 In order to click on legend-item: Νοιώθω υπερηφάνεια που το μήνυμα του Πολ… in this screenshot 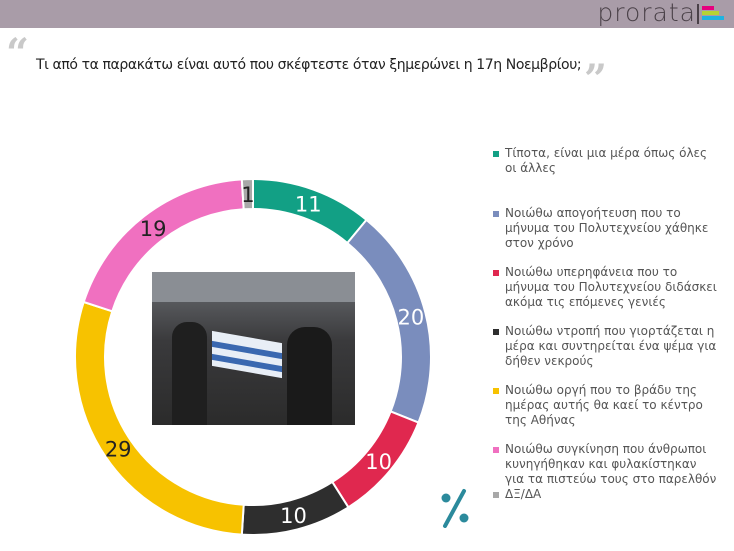, I will do `click(605, 287)`.